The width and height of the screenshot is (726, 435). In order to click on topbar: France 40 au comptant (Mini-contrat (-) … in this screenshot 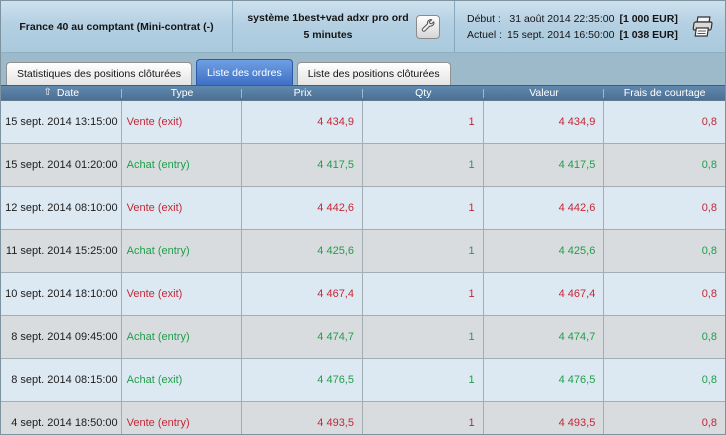, I will do `click(363, 27)`.